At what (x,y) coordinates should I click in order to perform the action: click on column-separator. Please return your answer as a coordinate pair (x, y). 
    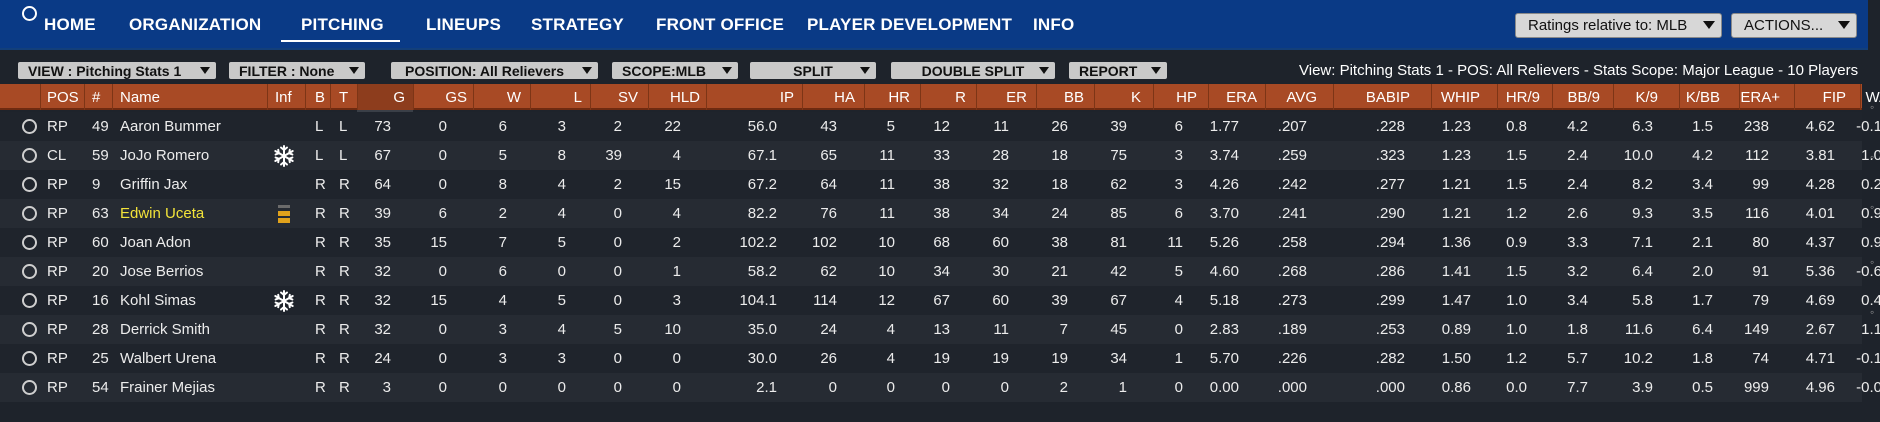
    Looking at the image, I should click on (1265, 97).